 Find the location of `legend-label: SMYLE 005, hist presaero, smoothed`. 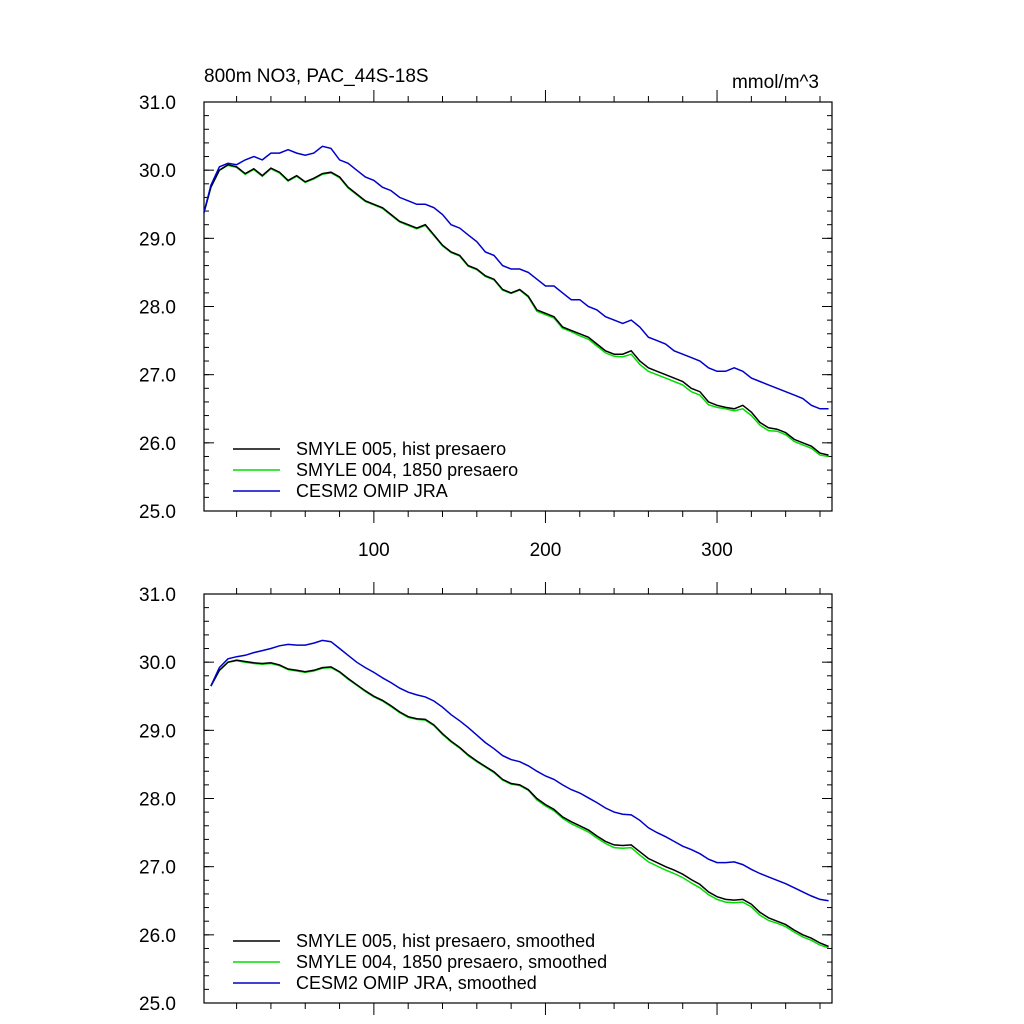

legend-label: SMYLE 005, hist presaero, smoothed is located at coordinates (445, 941).